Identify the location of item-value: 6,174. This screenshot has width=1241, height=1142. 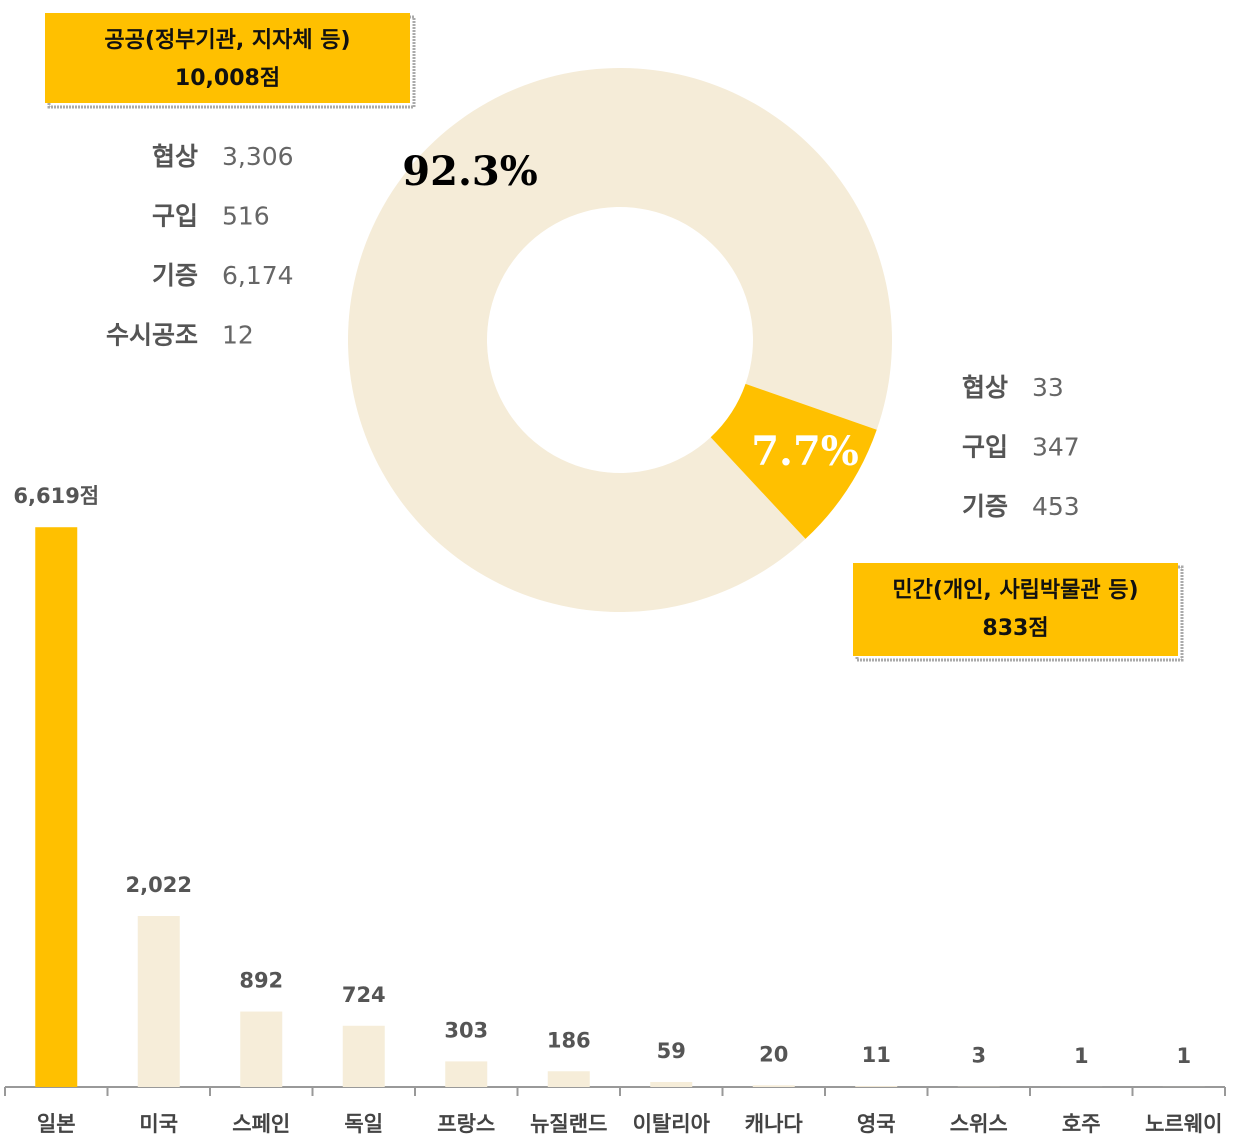
(258, 275).